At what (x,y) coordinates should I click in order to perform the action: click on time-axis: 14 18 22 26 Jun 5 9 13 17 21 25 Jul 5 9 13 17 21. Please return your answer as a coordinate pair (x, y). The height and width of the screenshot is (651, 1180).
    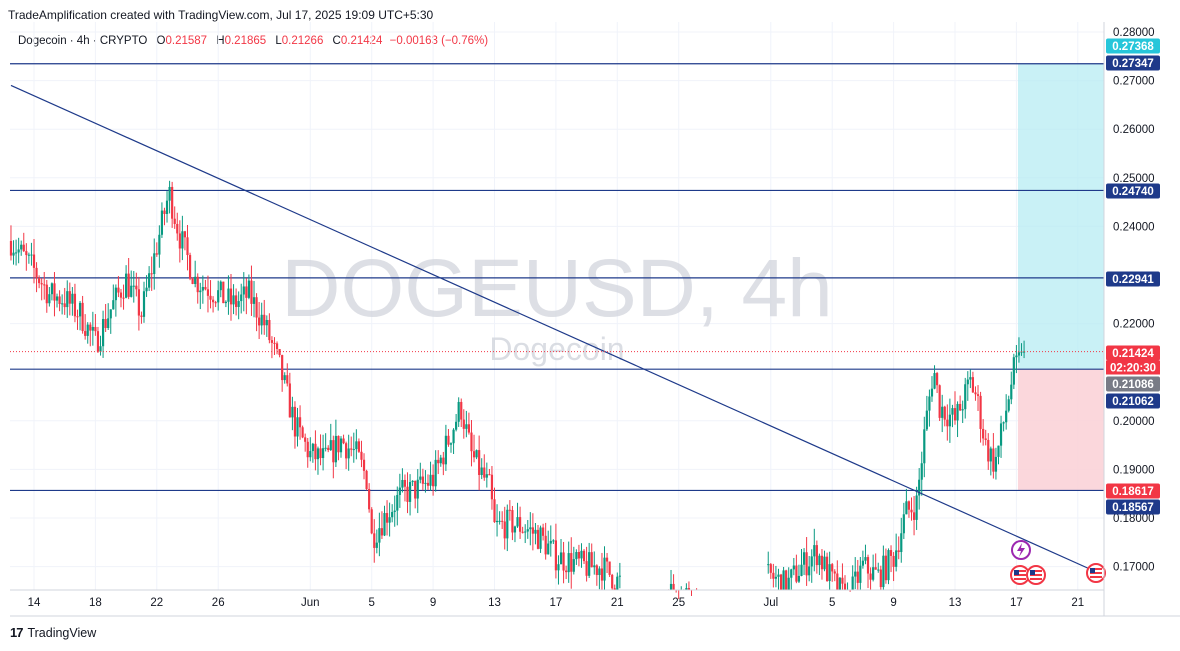
    Looking at the image, I should click on (556, 603).